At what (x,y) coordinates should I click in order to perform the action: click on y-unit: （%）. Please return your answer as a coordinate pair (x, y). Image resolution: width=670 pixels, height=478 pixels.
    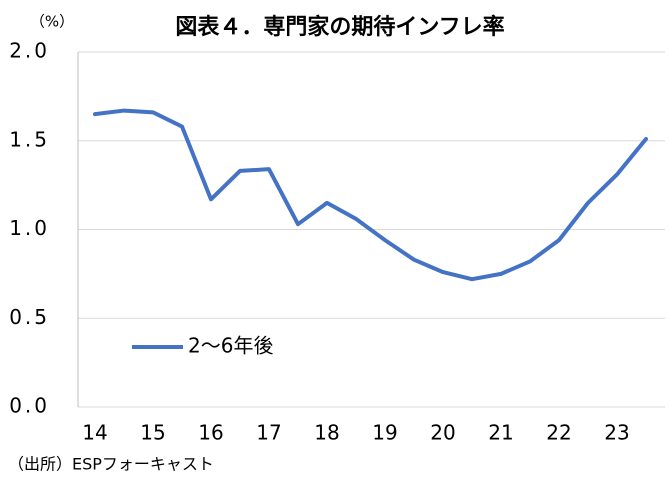
    Looking at the image, I should click on (52, 22).